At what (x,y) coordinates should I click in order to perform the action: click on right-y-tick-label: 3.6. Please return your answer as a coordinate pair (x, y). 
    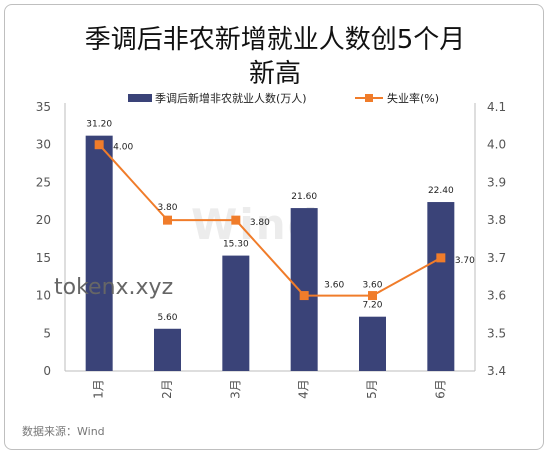
    Looking at the image, I should click on (496, 296).